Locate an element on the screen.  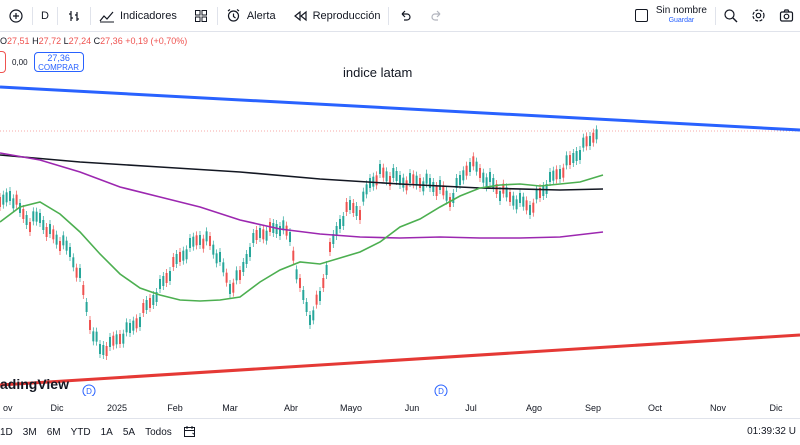
quick-search-button is located at coordinates (730, 16).